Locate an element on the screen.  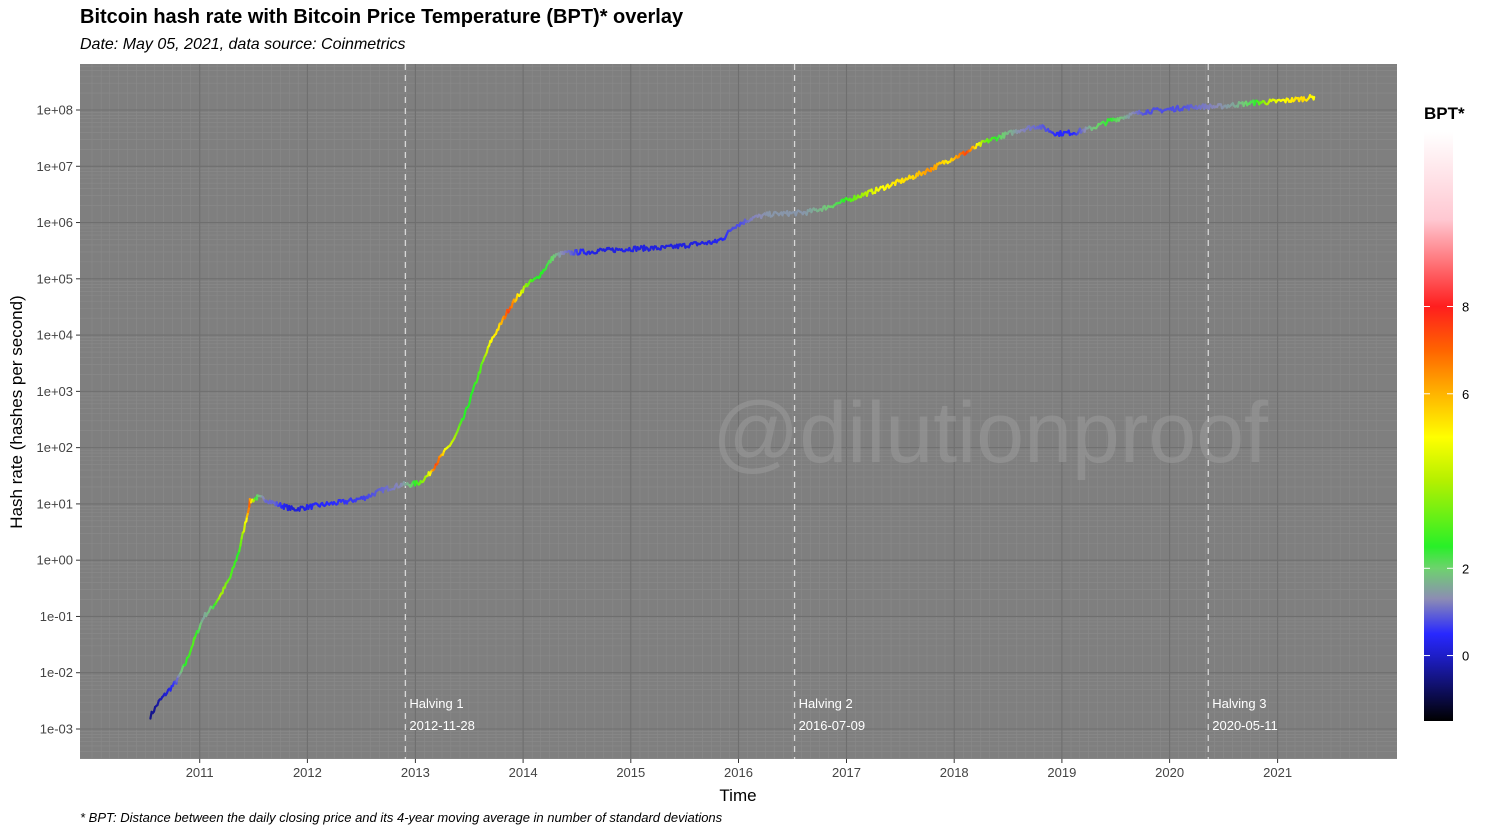
y-tick-label: 1e+07 is located at coordinates (54, 166).